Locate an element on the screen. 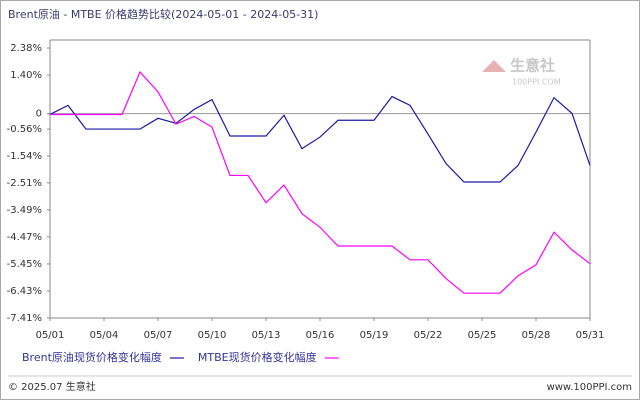 The image size is (640, 400). footer-right: www.100PPI.com is located at coordinates (589, 387).